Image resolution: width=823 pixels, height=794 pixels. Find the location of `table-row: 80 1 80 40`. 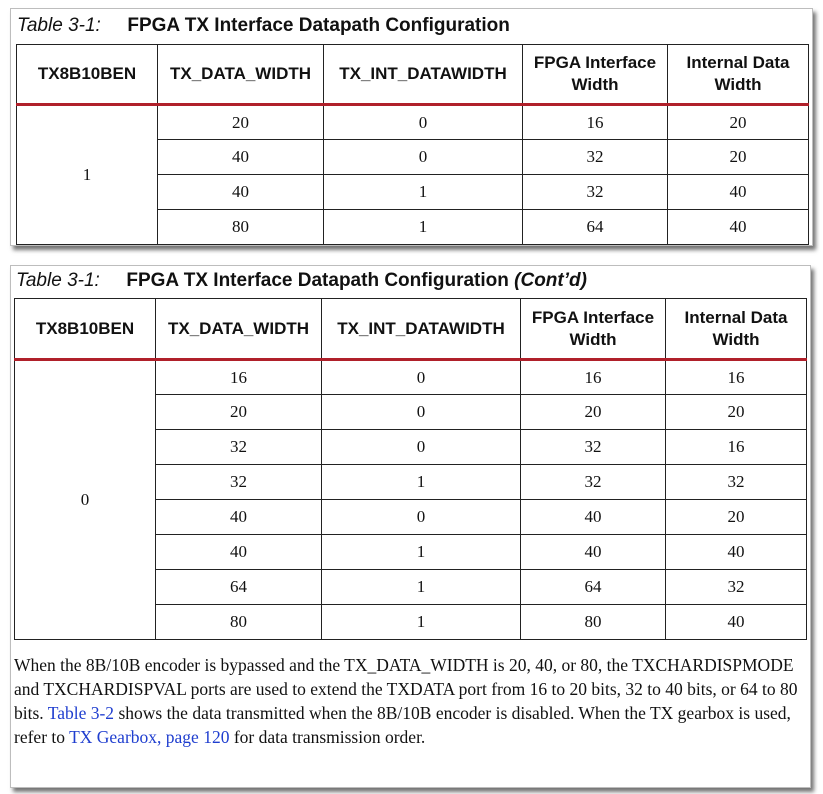

table-row: 80 1 80 40 is located at coordinates (411, 622).